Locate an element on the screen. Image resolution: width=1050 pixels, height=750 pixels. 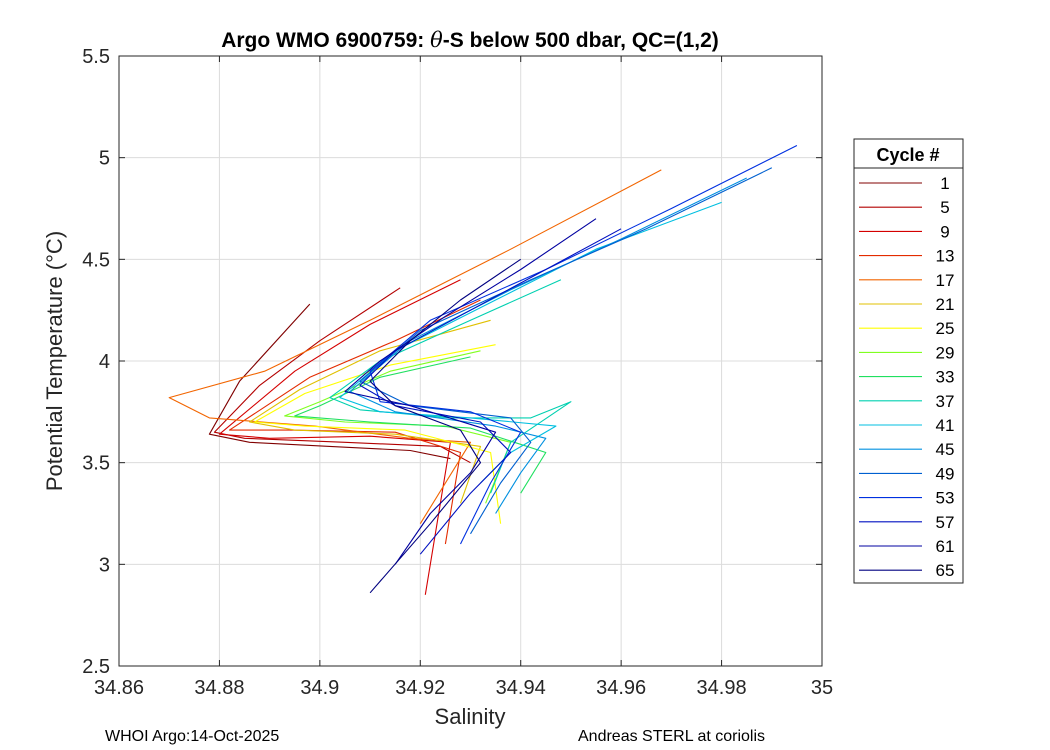
x-tick-label: 34.96 is located at coordinates (621, 688).